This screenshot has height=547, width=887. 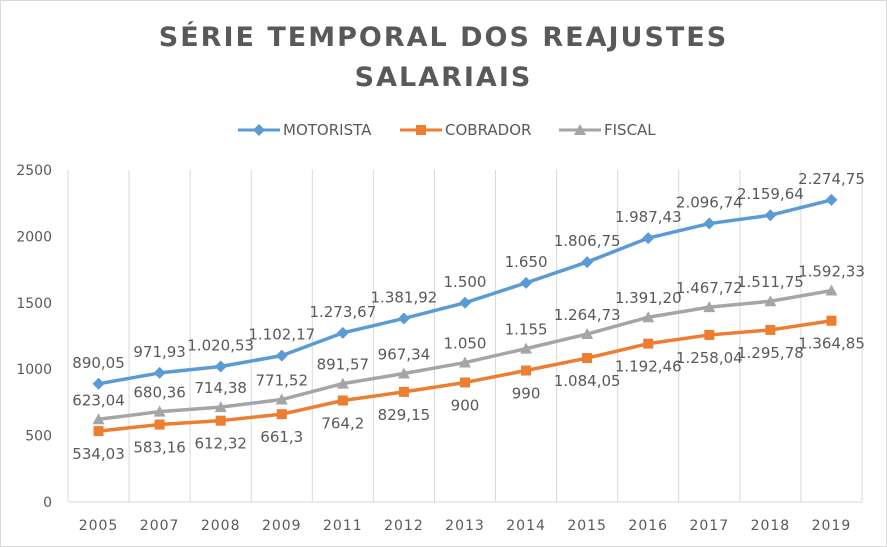 I want to click on data-label-fiscal: 623,04, so click(x=98, y=400).